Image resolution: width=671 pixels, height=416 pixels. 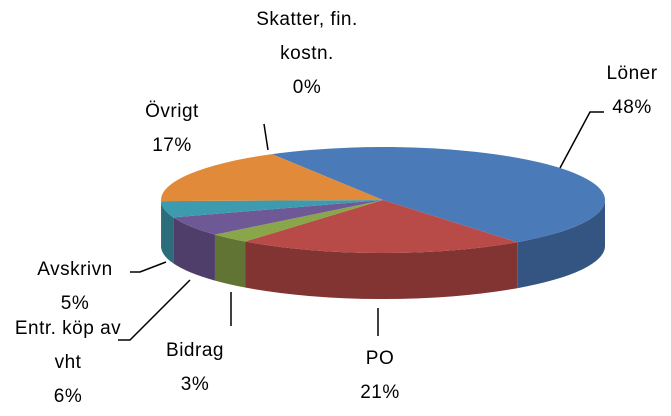 I want to click on slice-name: Avskrivn, so click(x=75, y=269).